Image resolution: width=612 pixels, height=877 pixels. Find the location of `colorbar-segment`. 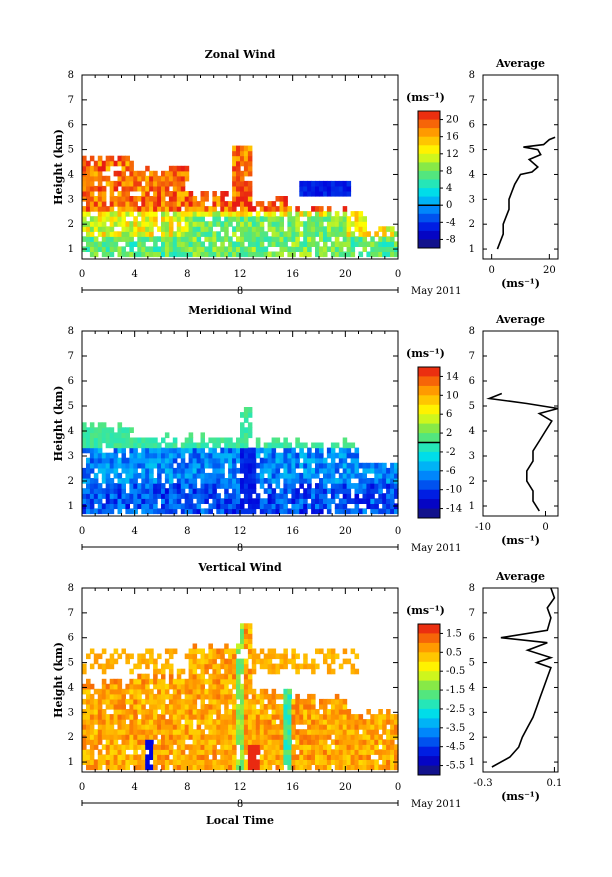

colorbar-segment is located at coordinates (429, 218).